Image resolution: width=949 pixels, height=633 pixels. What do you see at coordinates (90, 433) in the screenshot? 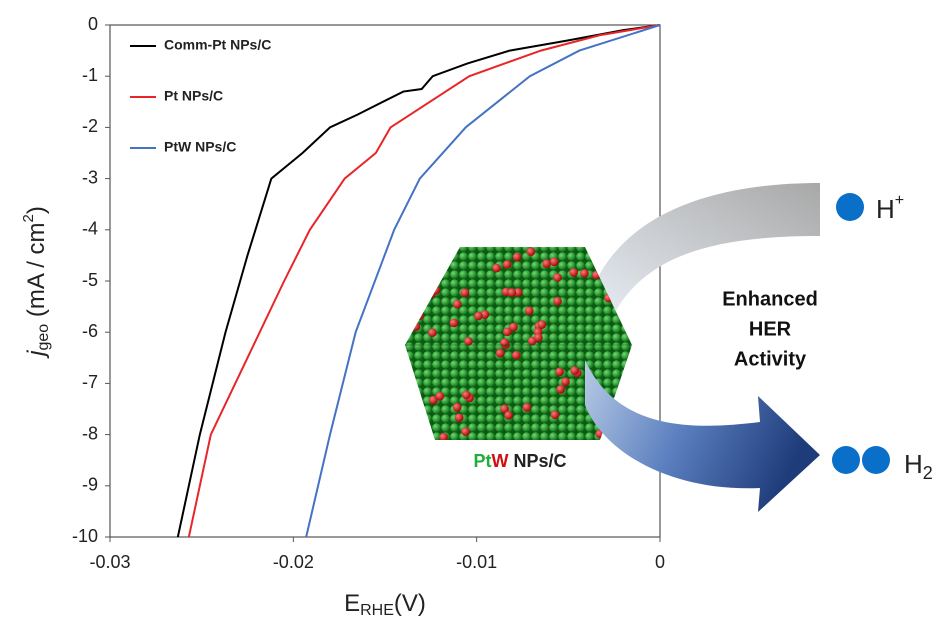
I see `y-tick-label: -8` at bounding box center [90, 433].